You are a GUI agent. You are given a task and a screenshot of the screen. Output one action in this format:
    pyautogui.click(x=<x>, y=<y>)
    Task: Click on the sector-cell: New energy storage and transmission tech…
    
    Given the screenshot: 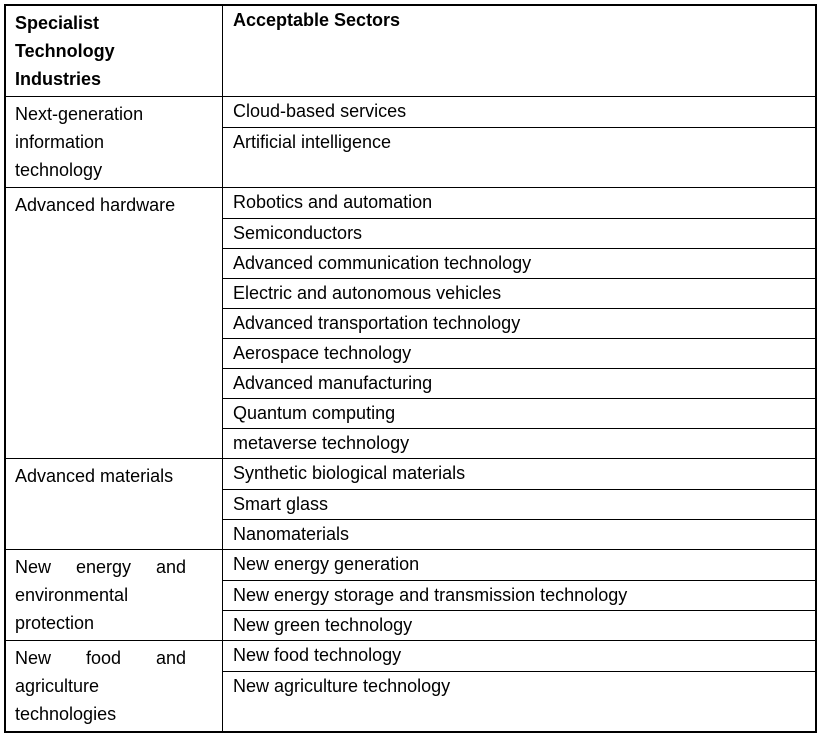 What is the action you would take?
    pyautogui.click(x=519, y=595)
    